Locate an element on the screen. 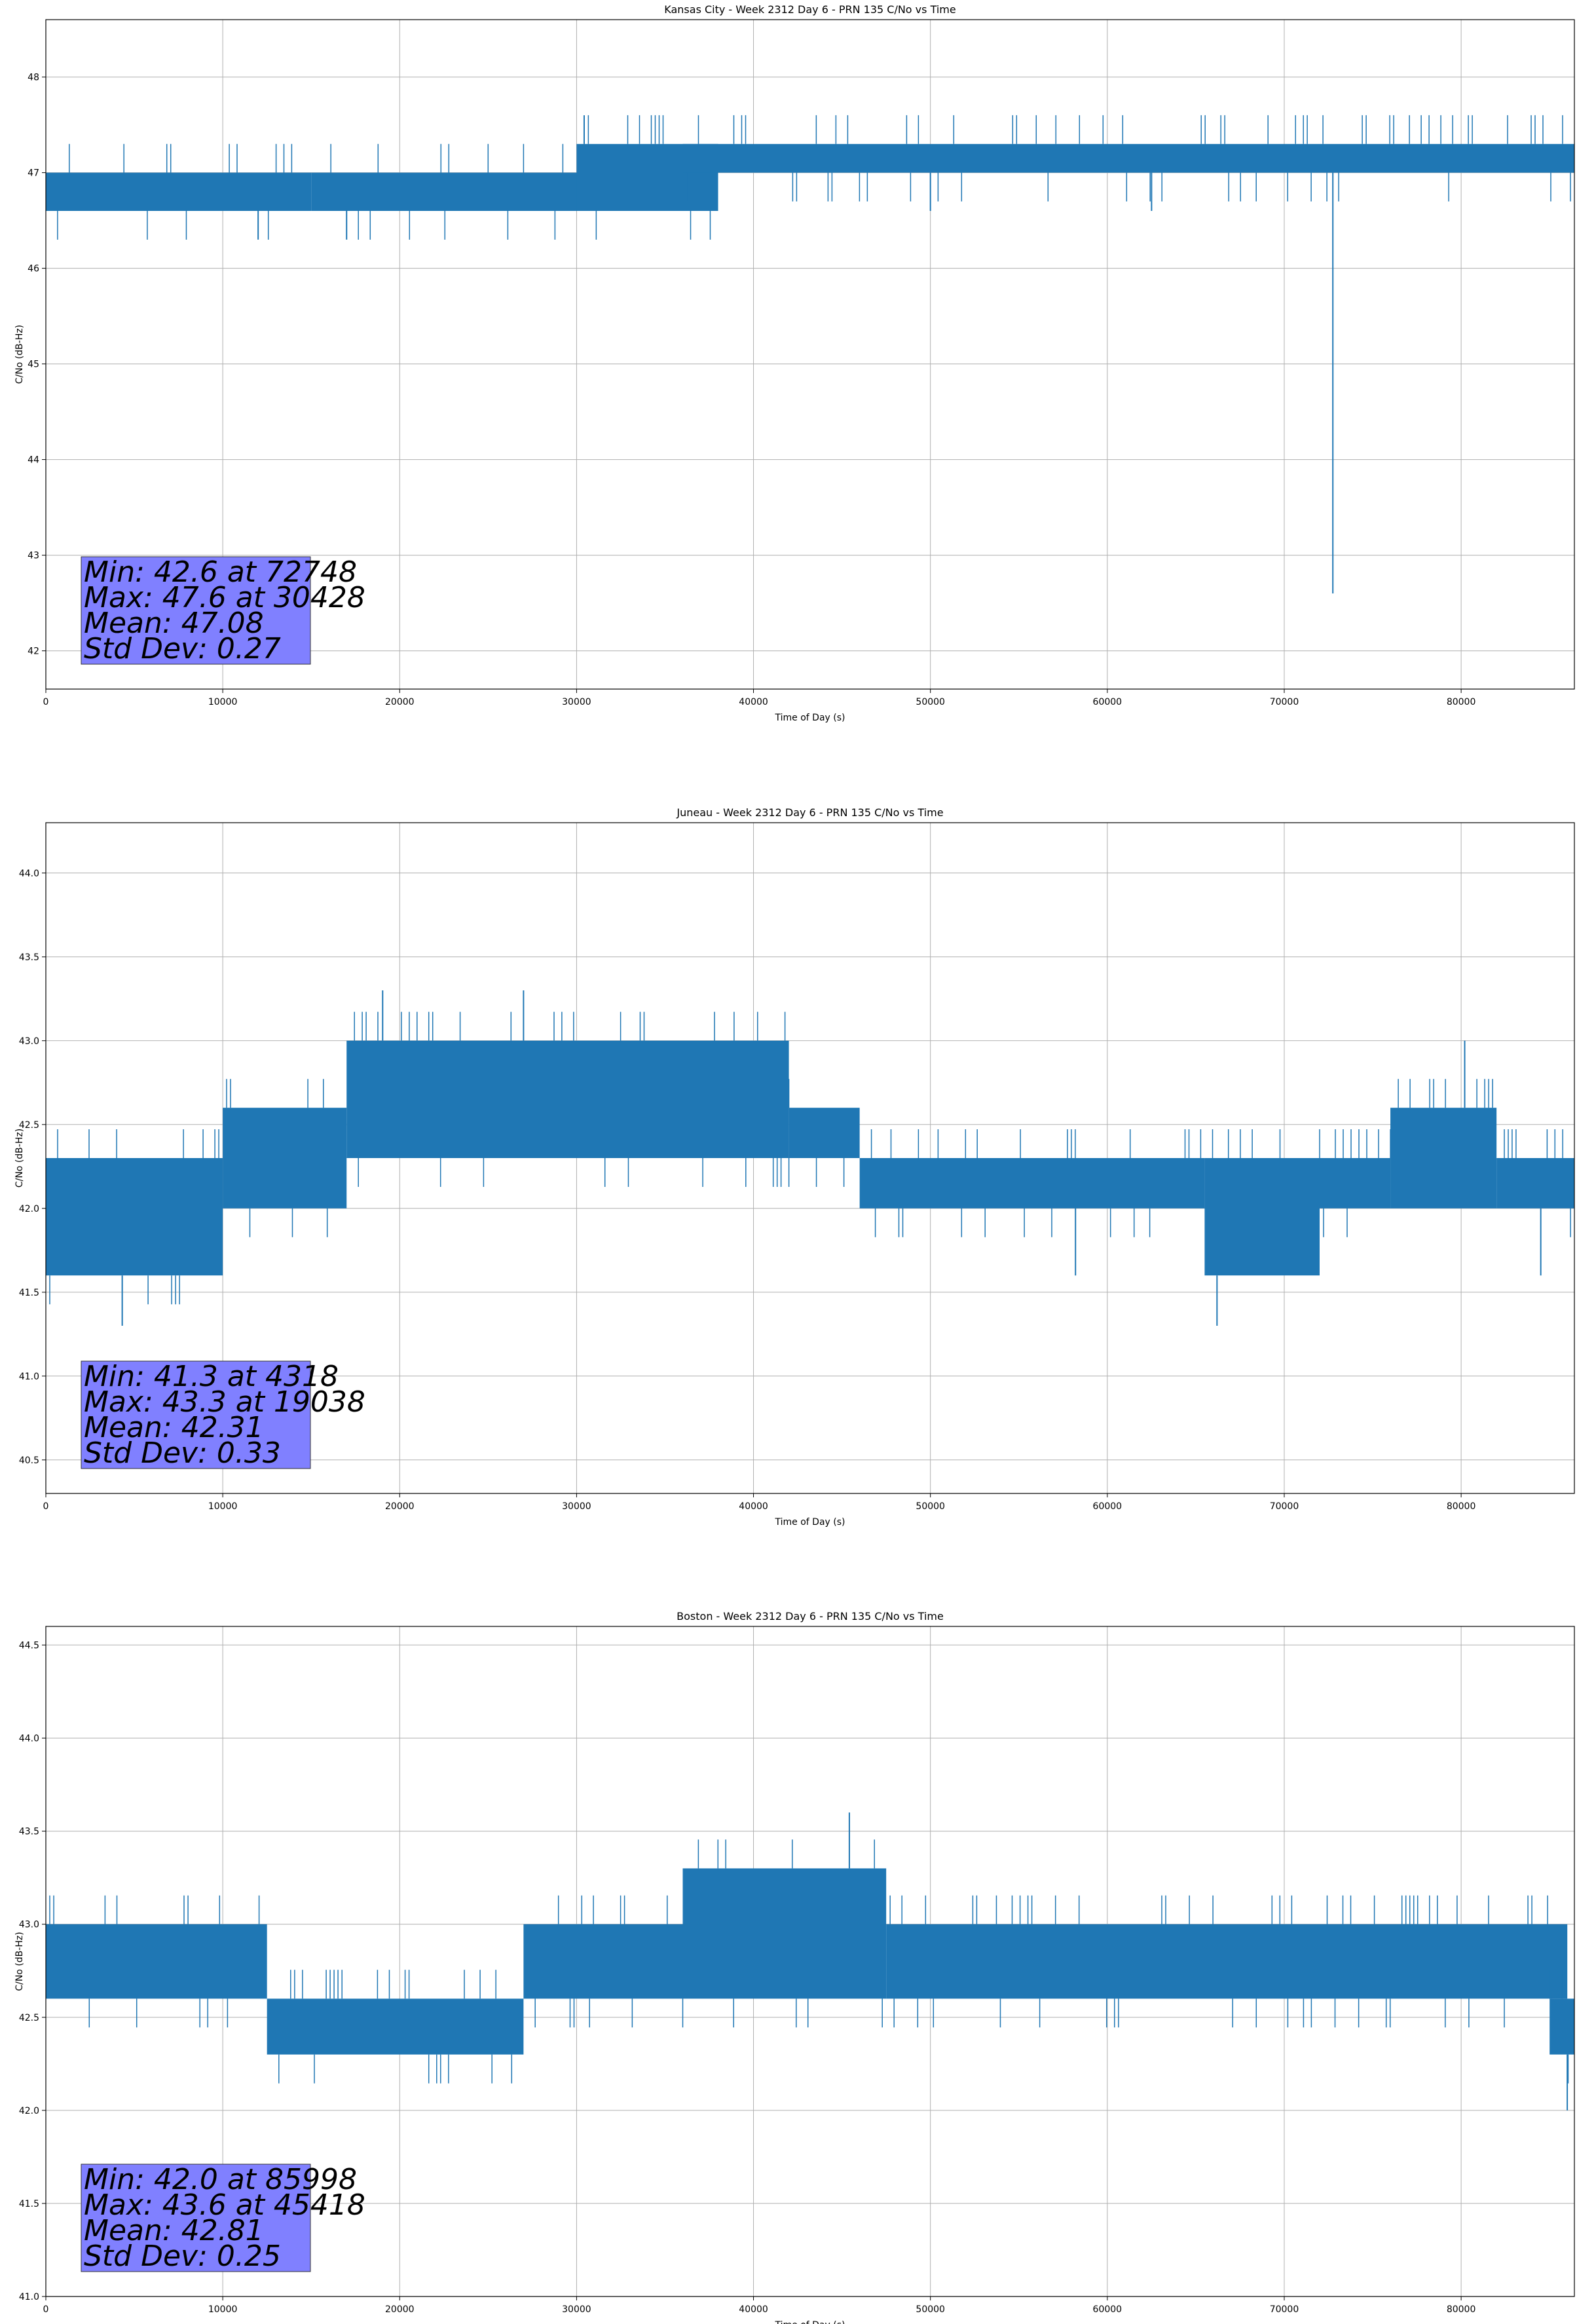 This screenshot has height=2324, width=1577. y-tick-label: 44.5 is located at coordinates (29, 1645).